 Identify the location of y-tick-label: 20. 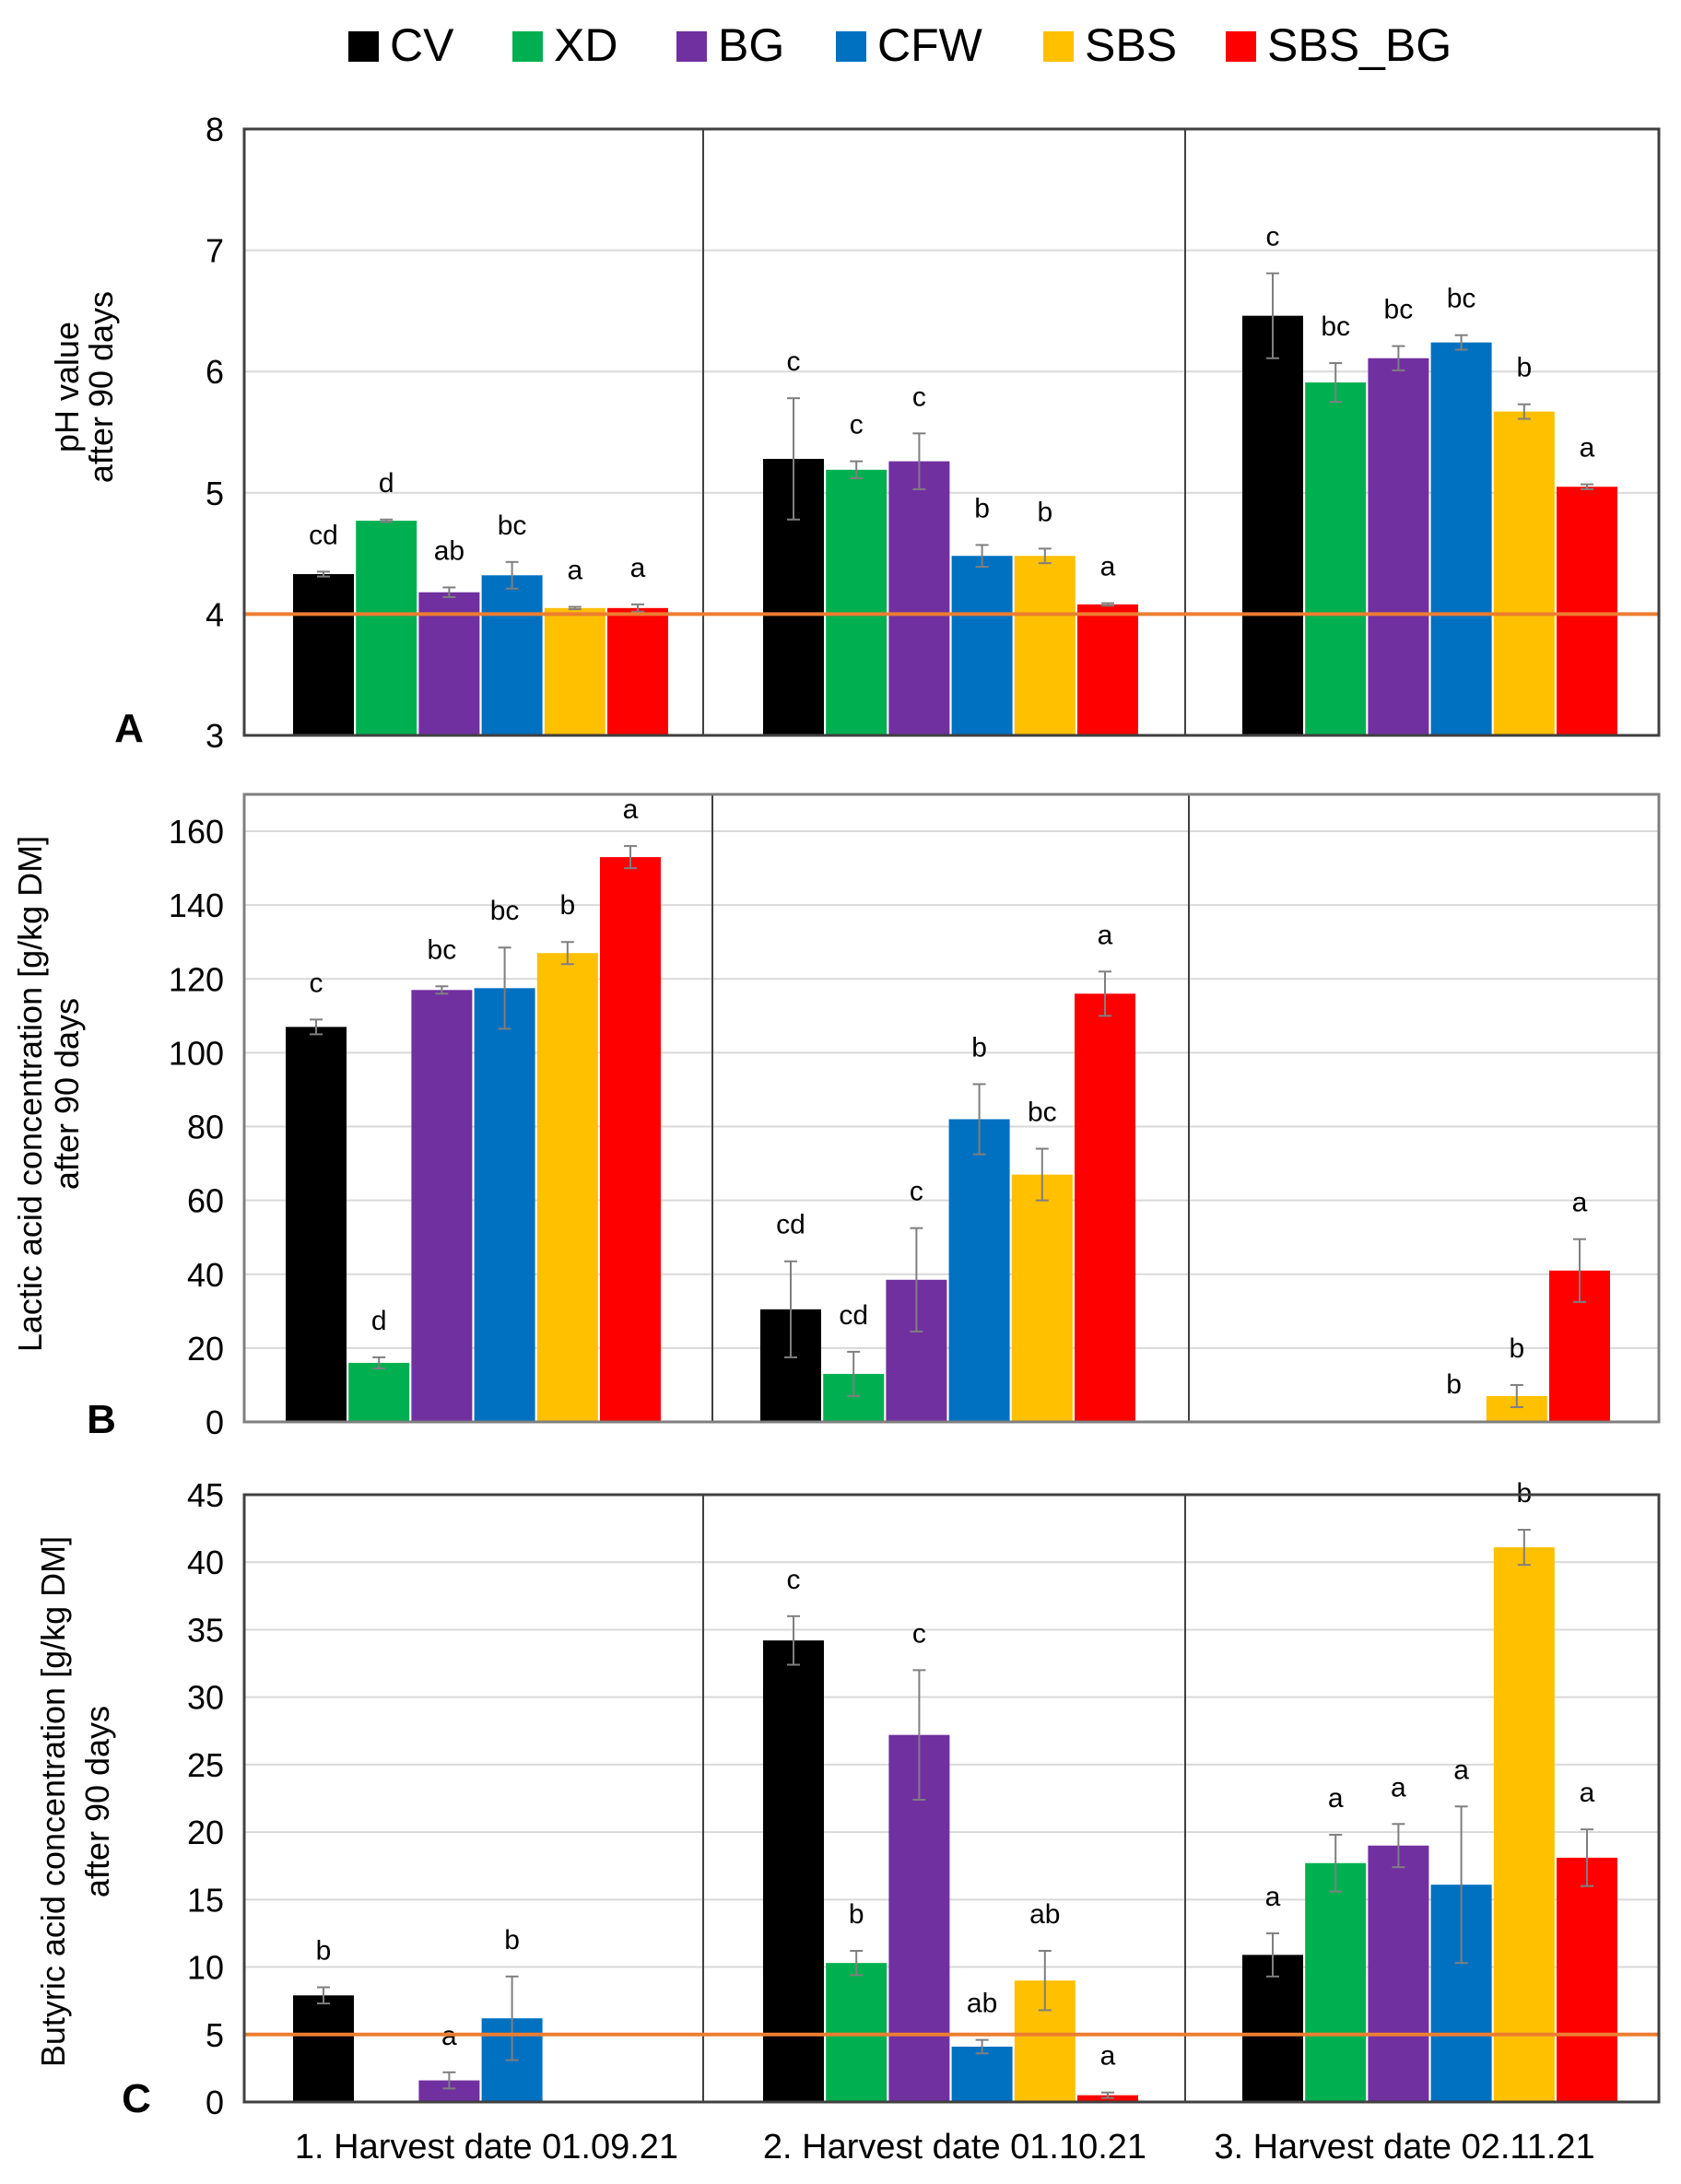
(206, 1349).